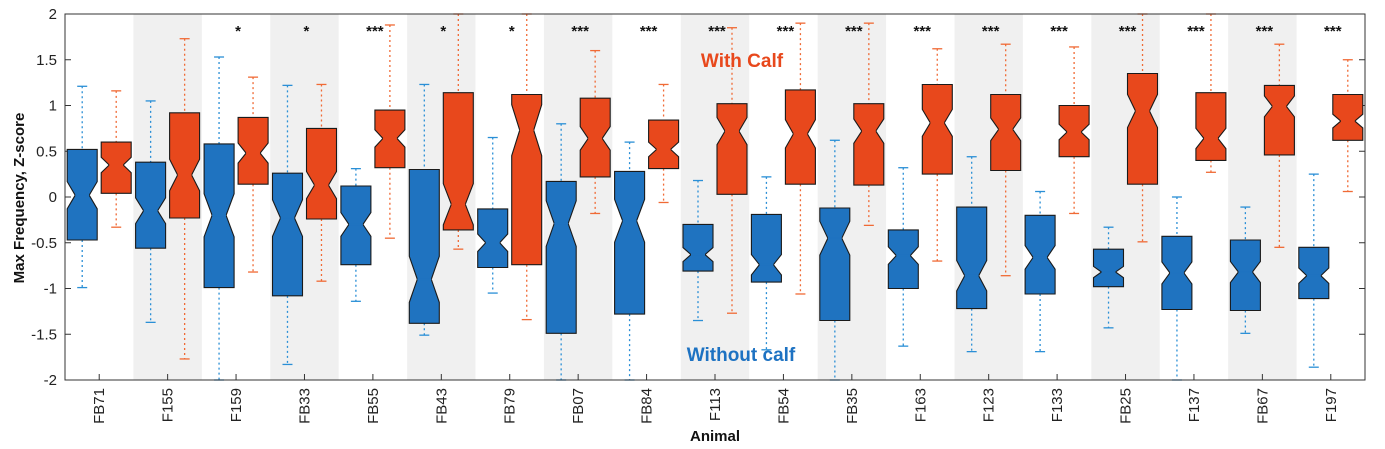  Describe the element at coordinates (356, 225) in the screenshot. I see `FB55-without-calf-box` at that location.